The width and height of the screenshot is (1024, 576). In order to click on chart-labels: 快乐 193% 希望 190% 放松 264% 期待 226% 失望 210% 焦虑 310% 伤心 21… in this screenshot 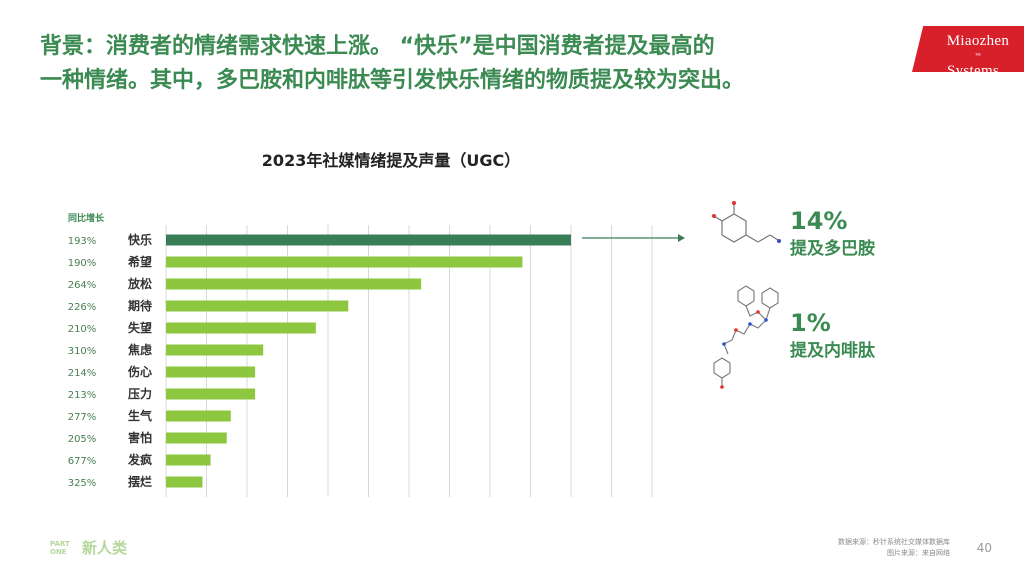, I will do `click(110, 360)`.